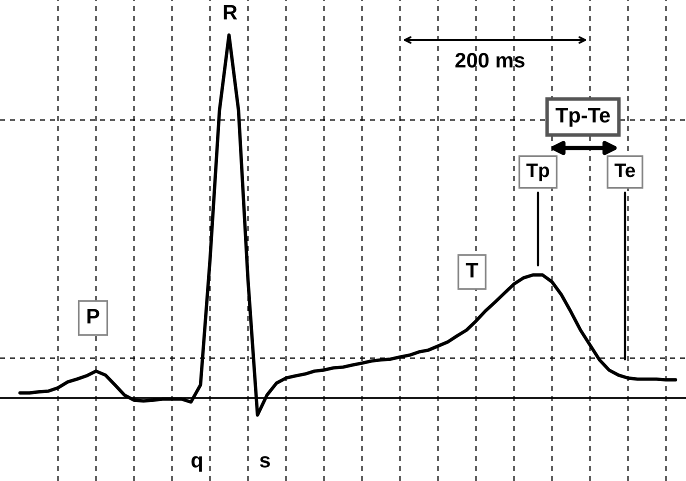 This screenshot has width=686, height=481. What do you see at coordinates (231, 12) in the screenshot?
I see `text: R` at bounding box center [231, 12].